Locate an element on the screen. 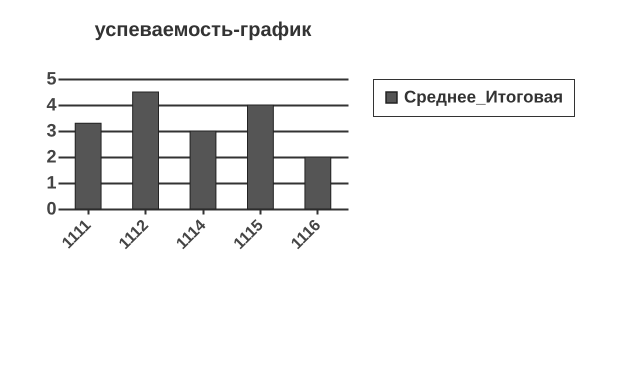  y-tick-label: 5 is located at coordinates (51, 78).